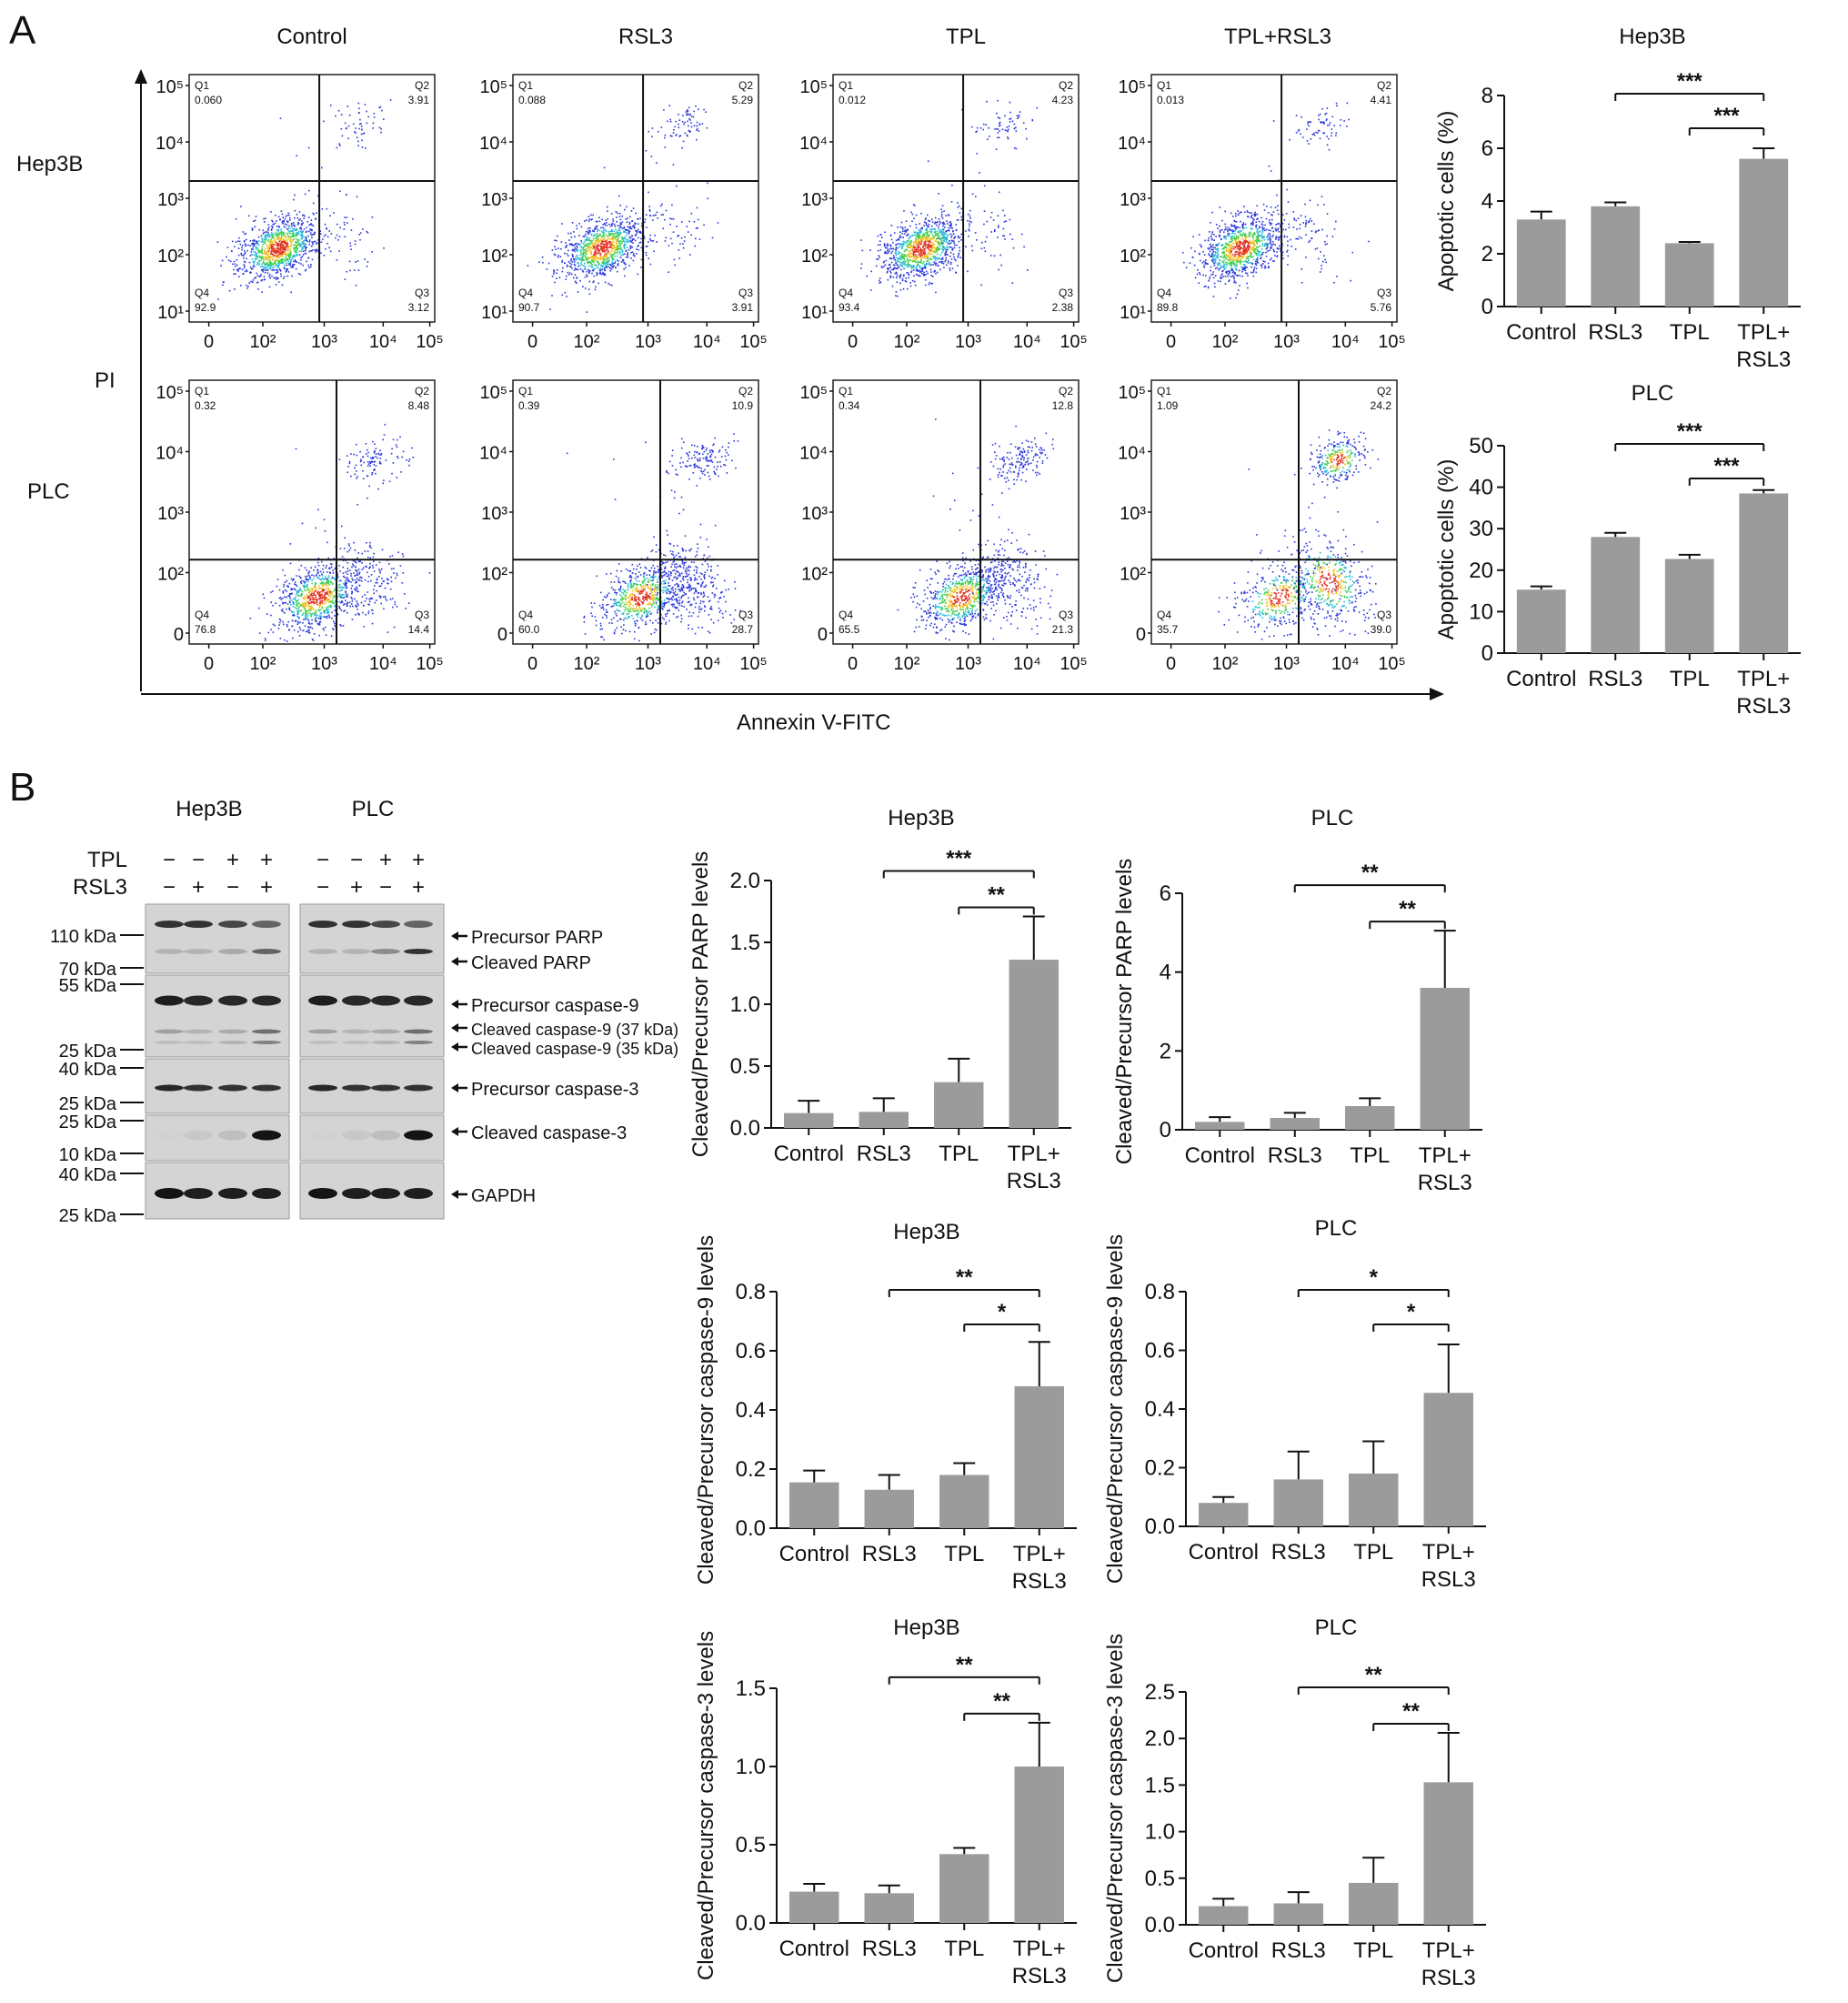 This screenshot has width=1848, height=2003. What do you see at coordinates (646, 37) in the screenshot?
I see `col-header-rsl3: RSL3` at bounding box center [646, 37].